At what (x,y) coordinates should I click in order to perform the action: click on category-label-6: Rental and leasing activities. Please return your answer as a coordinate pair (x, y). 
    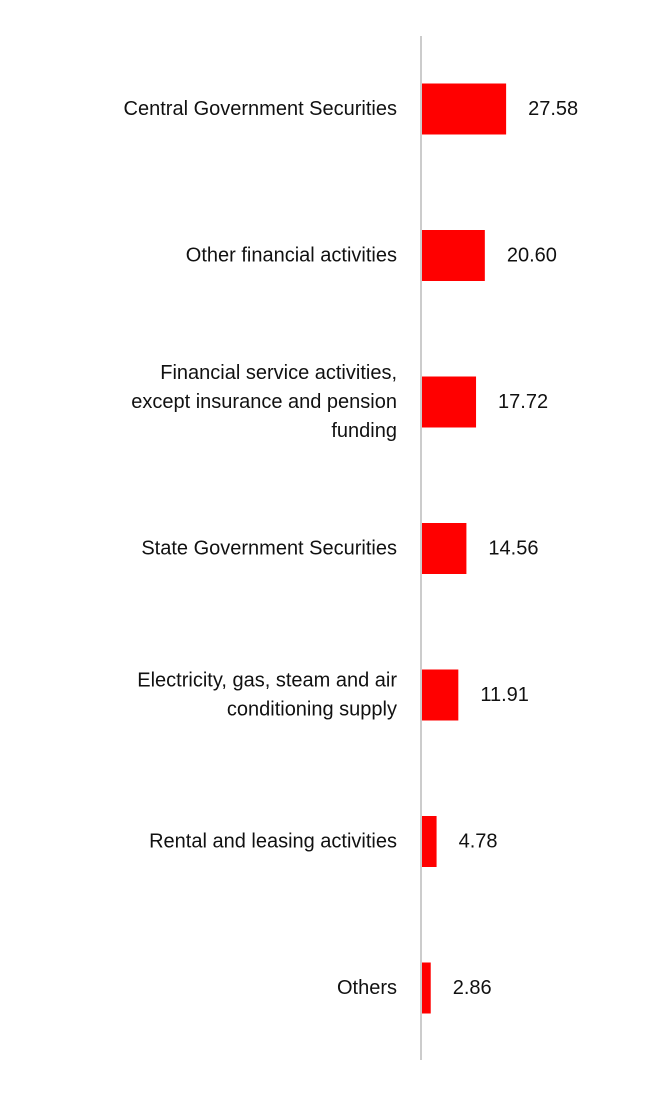
    Looking at the image, I should click on (273, 842).